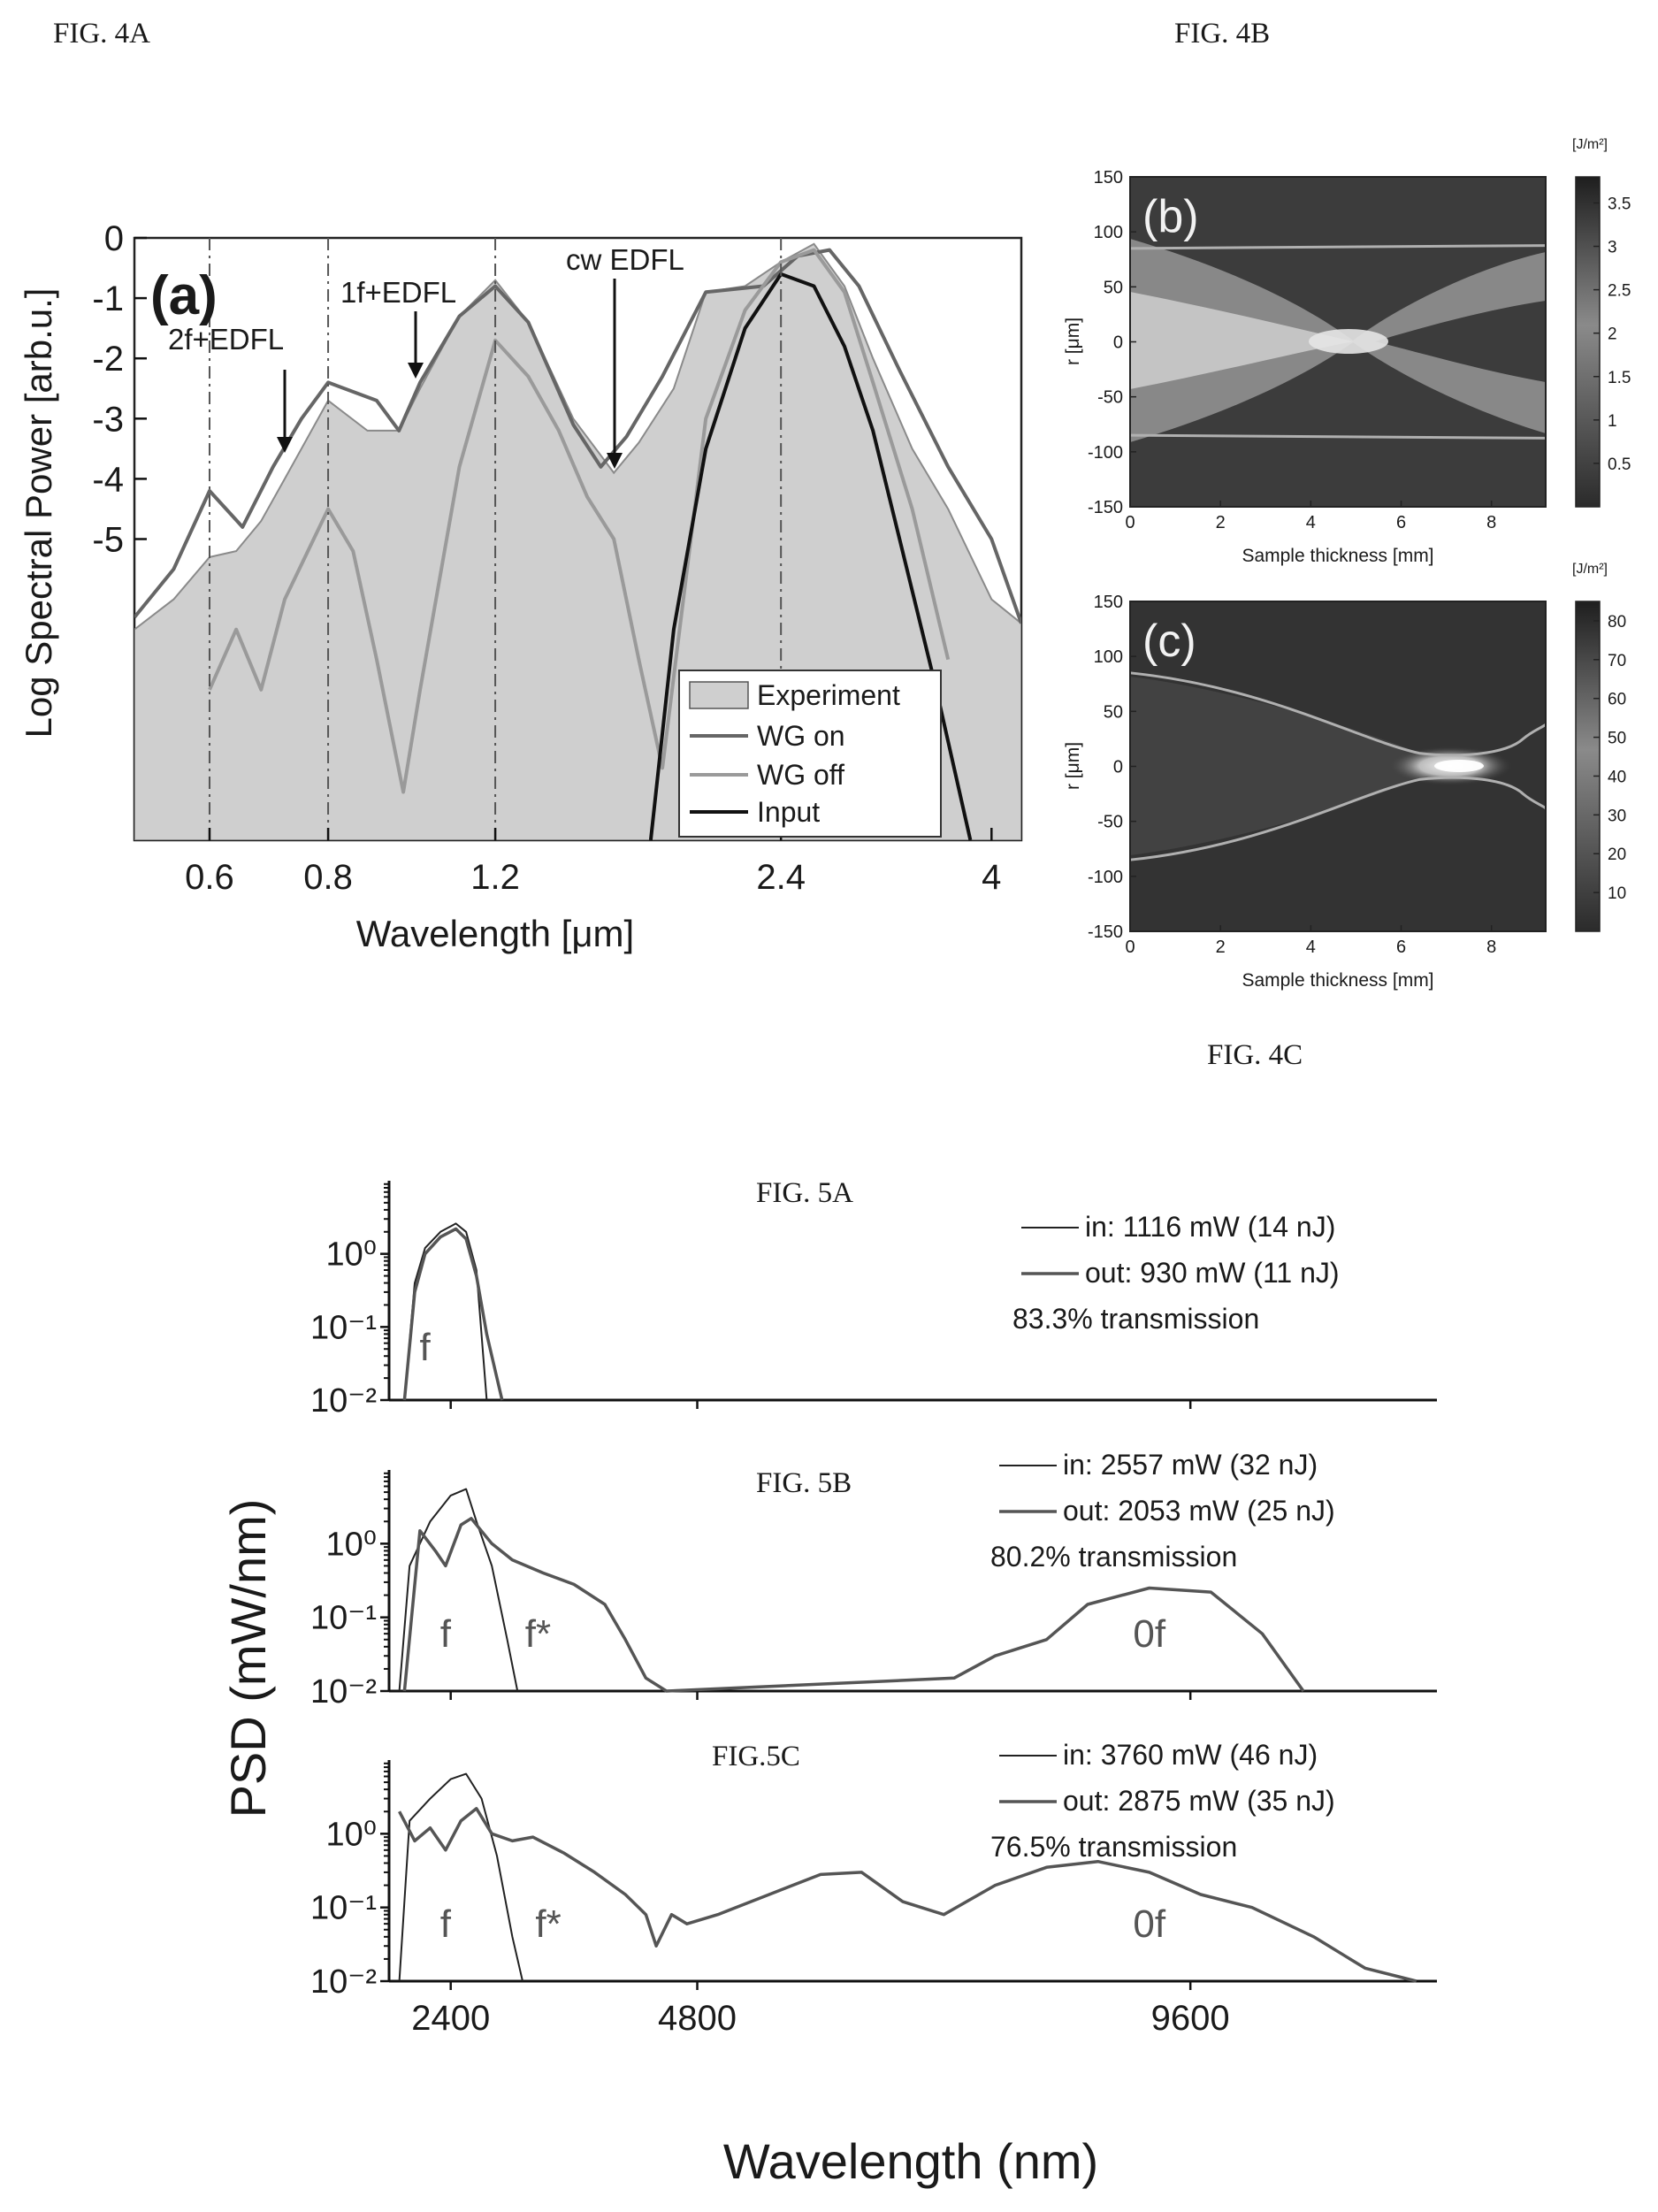 Image resolution: width=1658 pixels, height=2212 pixels. What do you see at coordinates (1617, 622) in the screenshot?
I see `colorbar-tick-label: 80` at bounding box center [1617, 622].